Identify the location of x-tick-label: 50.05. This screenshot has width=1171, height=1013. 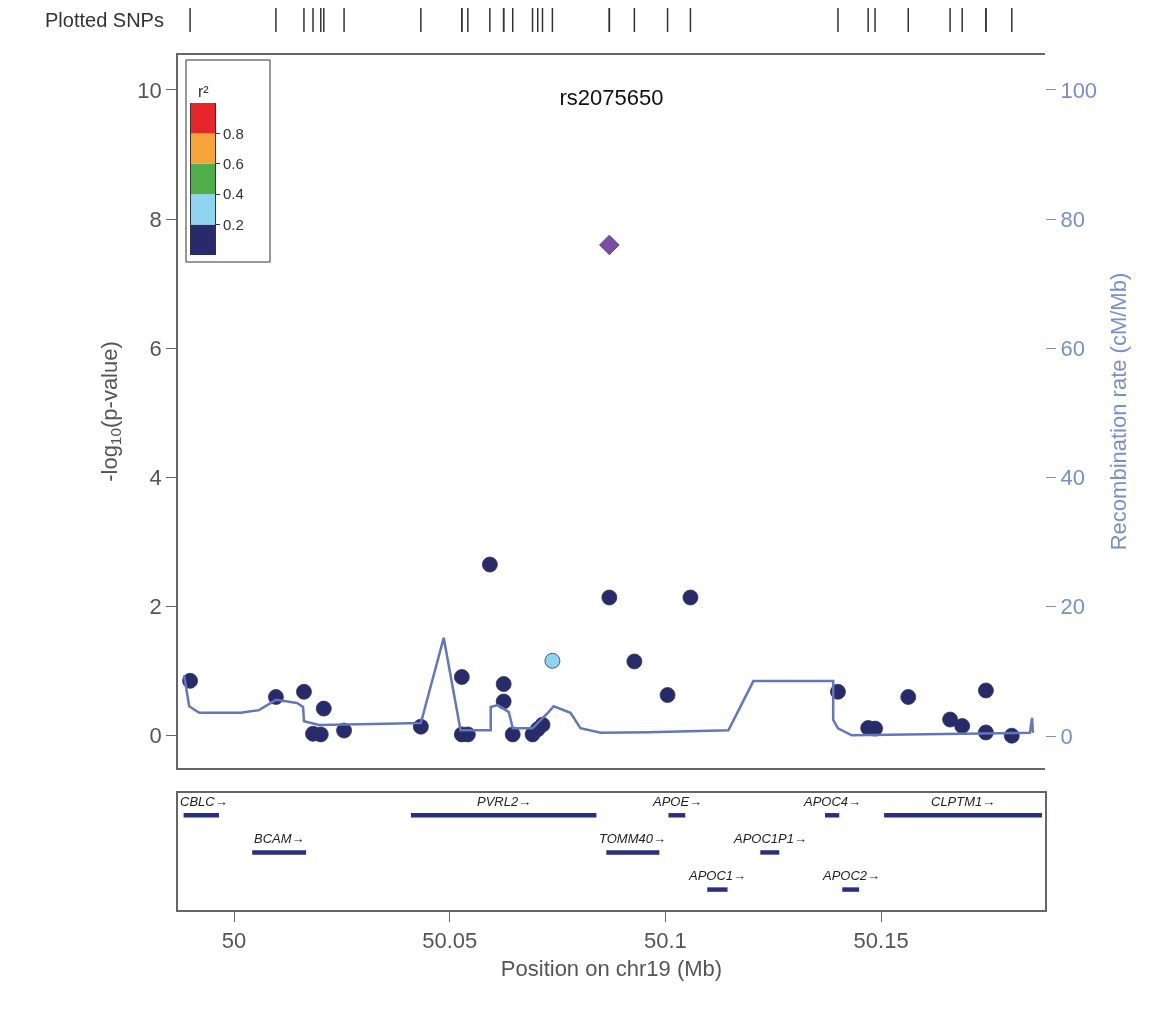
(450, 941).